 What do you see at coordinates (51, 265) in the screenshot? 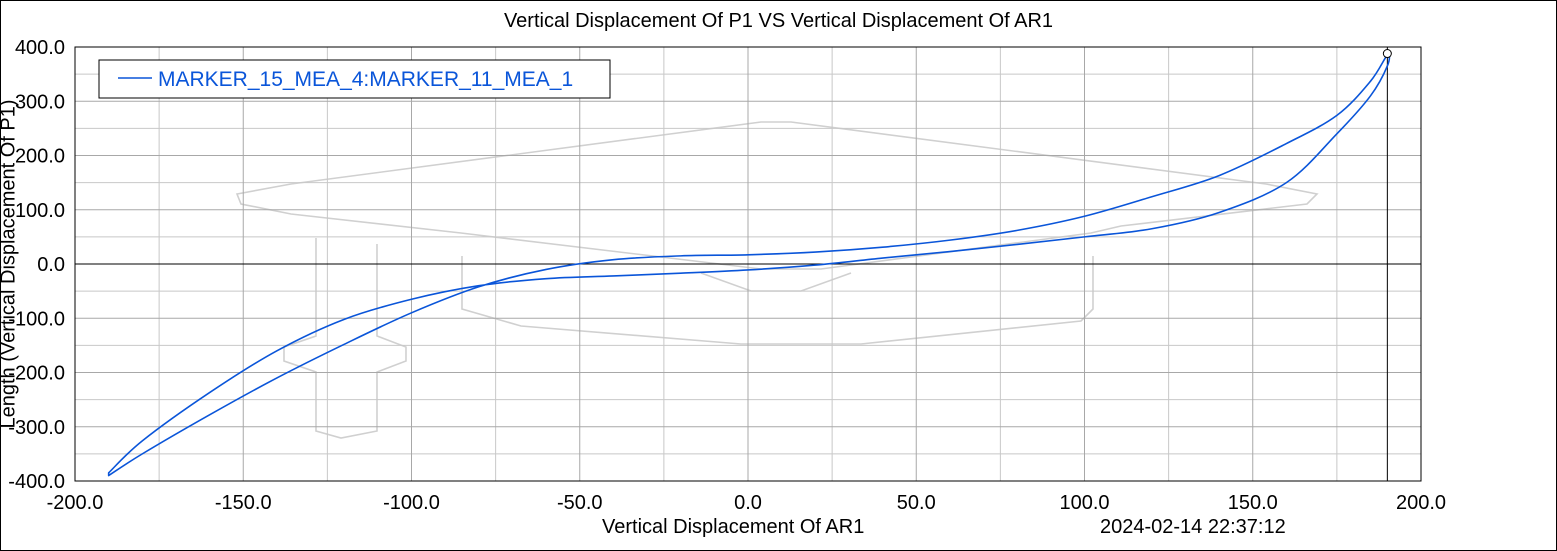
I see `y-tick-label: 0.0` at bounding box center [51, 265].